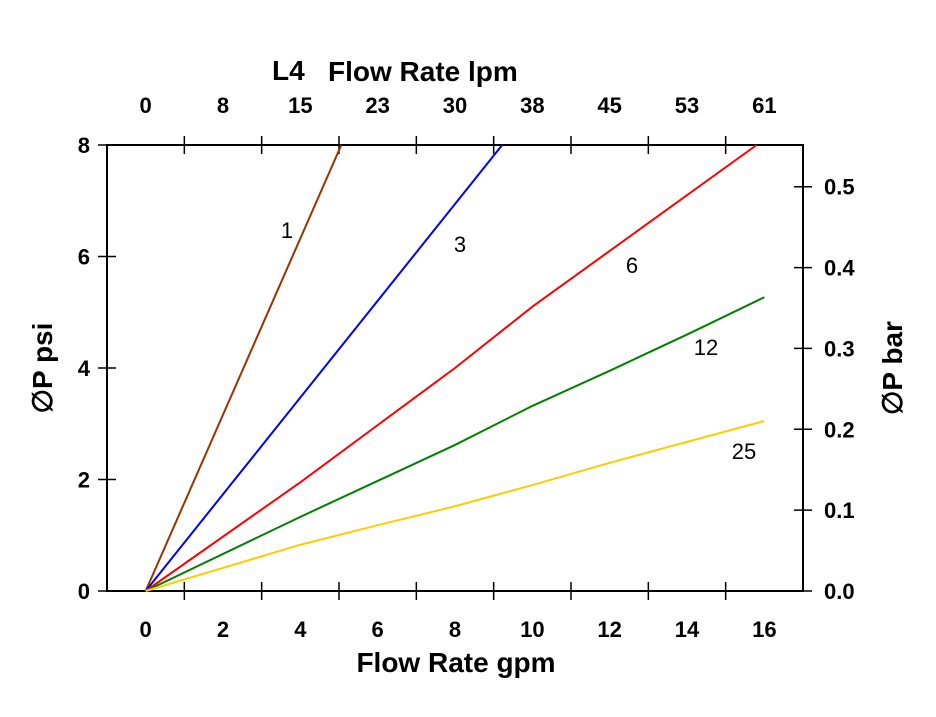  I want to click on x2-tick-label: 0, so click(146, 105).